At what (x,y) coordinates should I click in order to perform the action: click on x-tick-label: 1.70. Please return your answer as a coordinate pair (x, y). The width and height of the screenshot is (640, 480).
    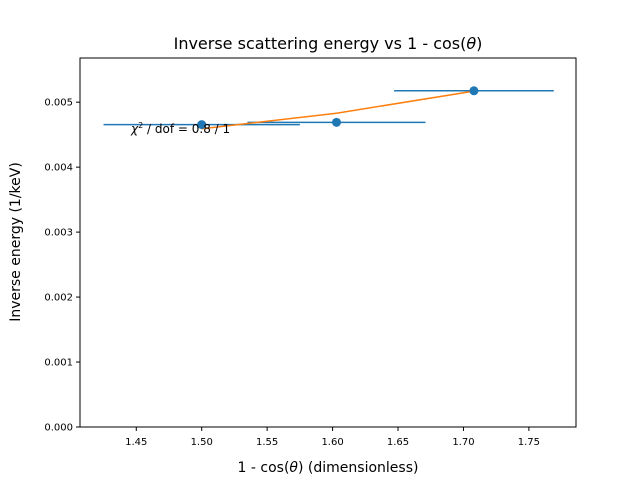
    Looking at the image, I should click on (463, 442).